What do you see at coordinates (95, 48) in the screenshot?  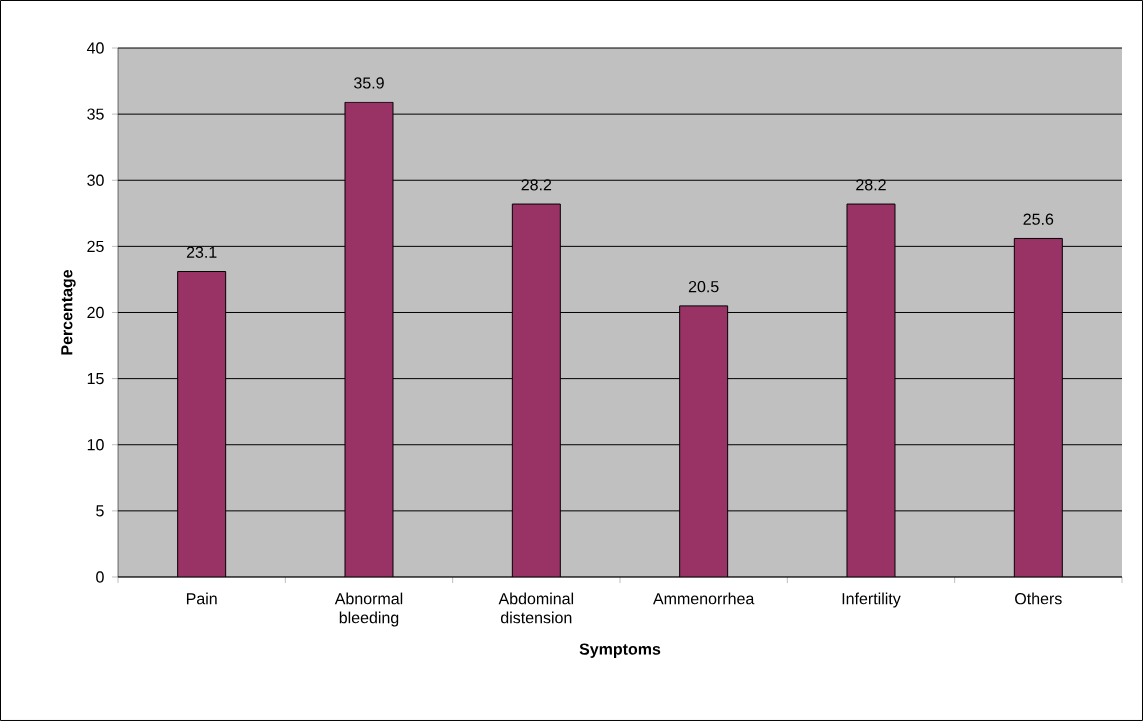 I see `y-tick-label: 40` at bounding box center [95, 48].